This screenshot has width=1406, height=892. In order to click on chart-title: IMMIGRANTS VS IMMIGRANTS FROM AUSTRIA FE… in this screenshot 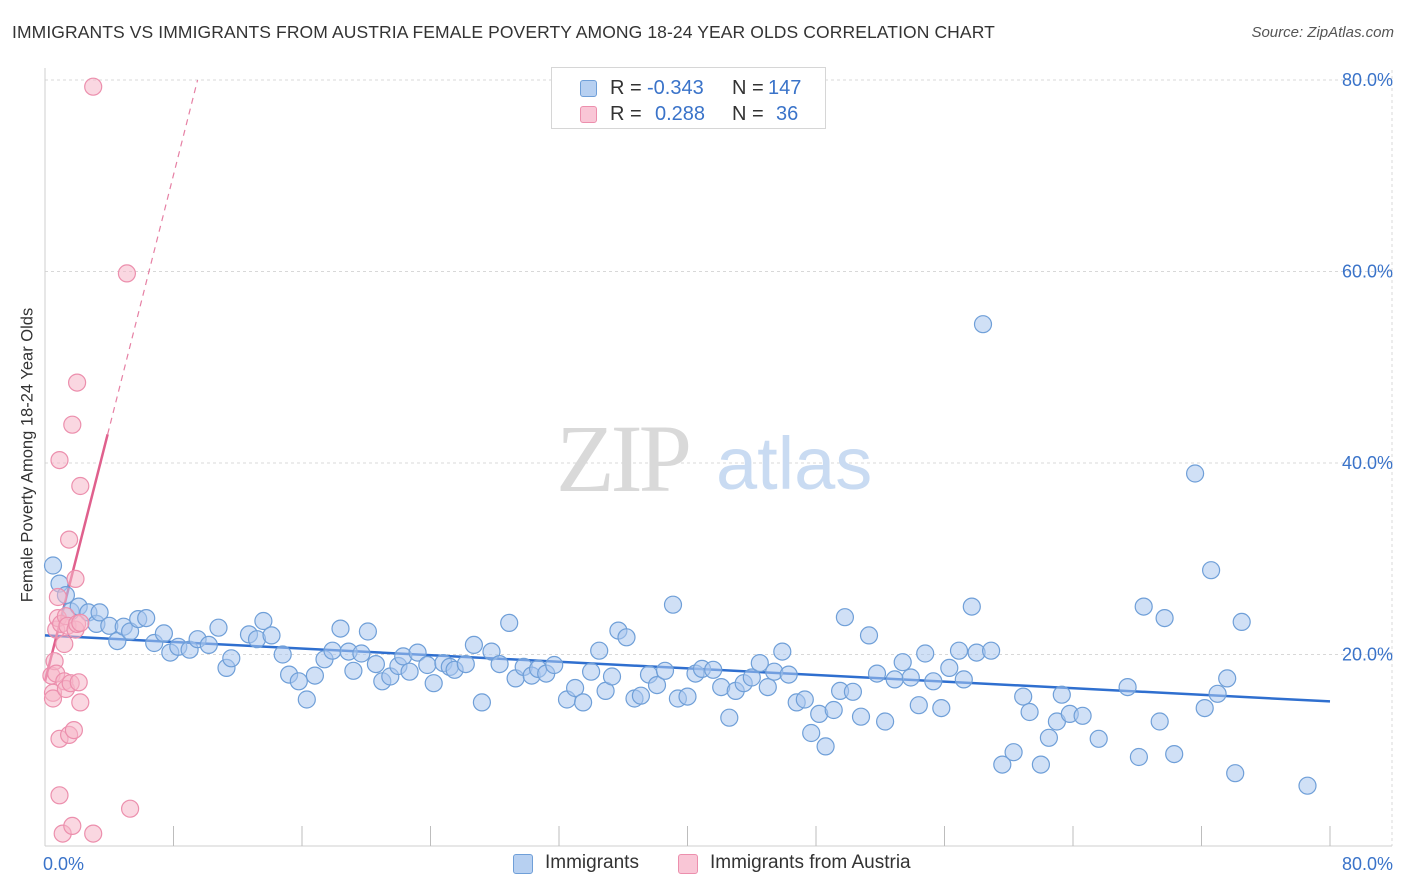, I will do `click(503, 32)`.